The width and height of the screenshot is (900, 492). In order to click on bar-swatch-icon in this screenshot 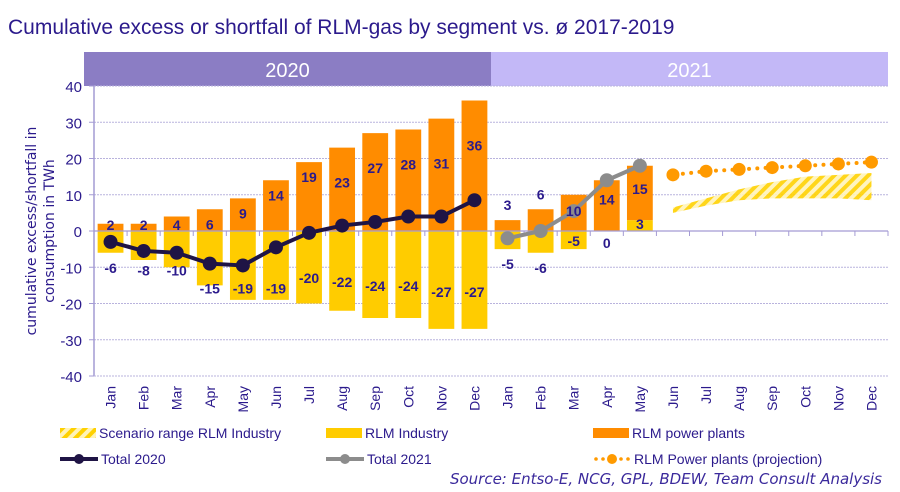, I will do `click(344, 433)`.